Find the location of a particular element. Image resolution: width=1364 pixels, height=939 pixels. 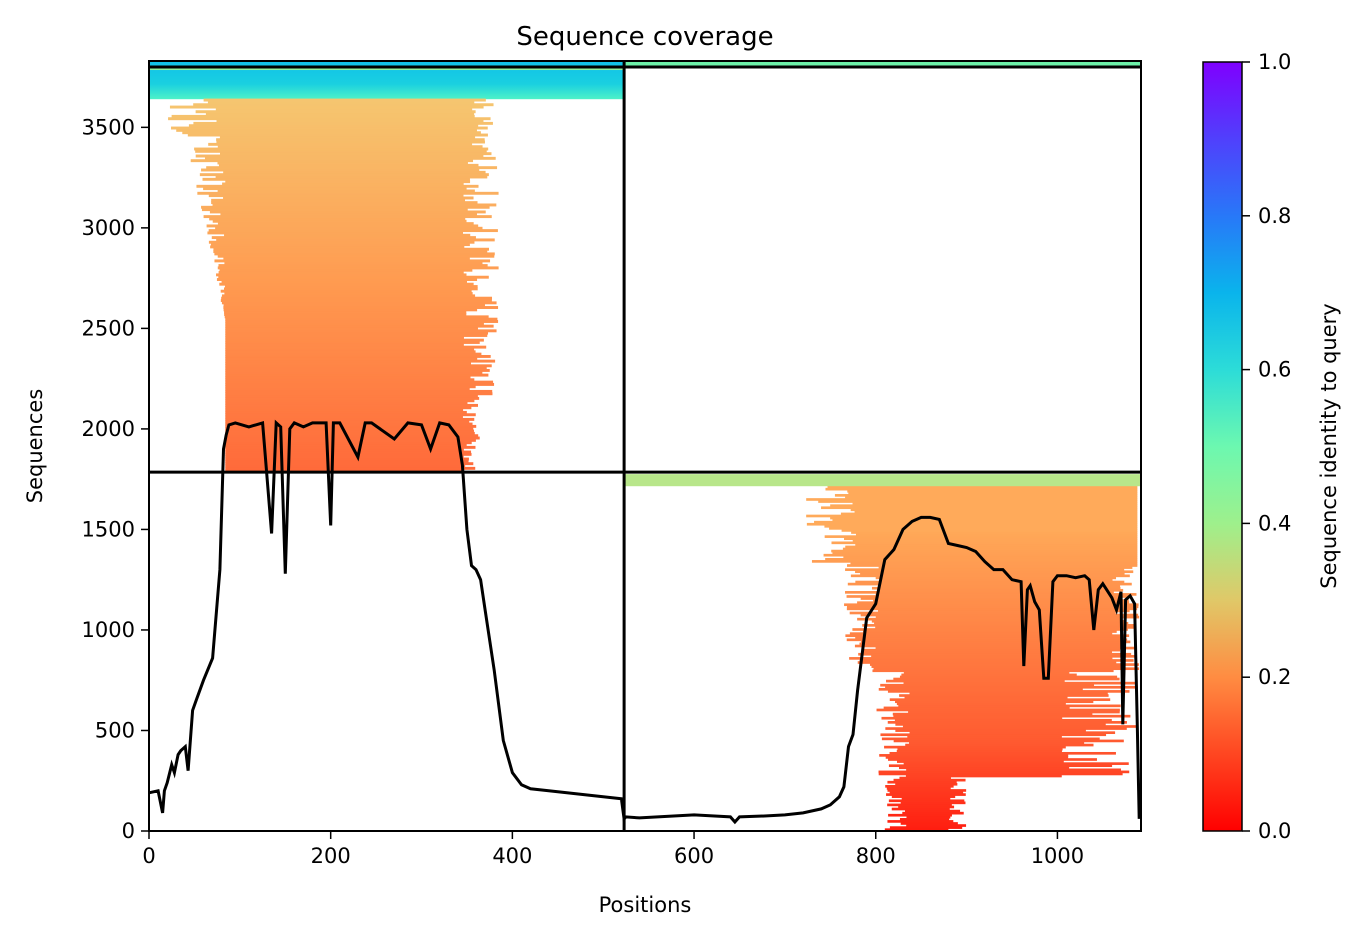

x-tick-label: 400 is located at coordinates (512, 856).